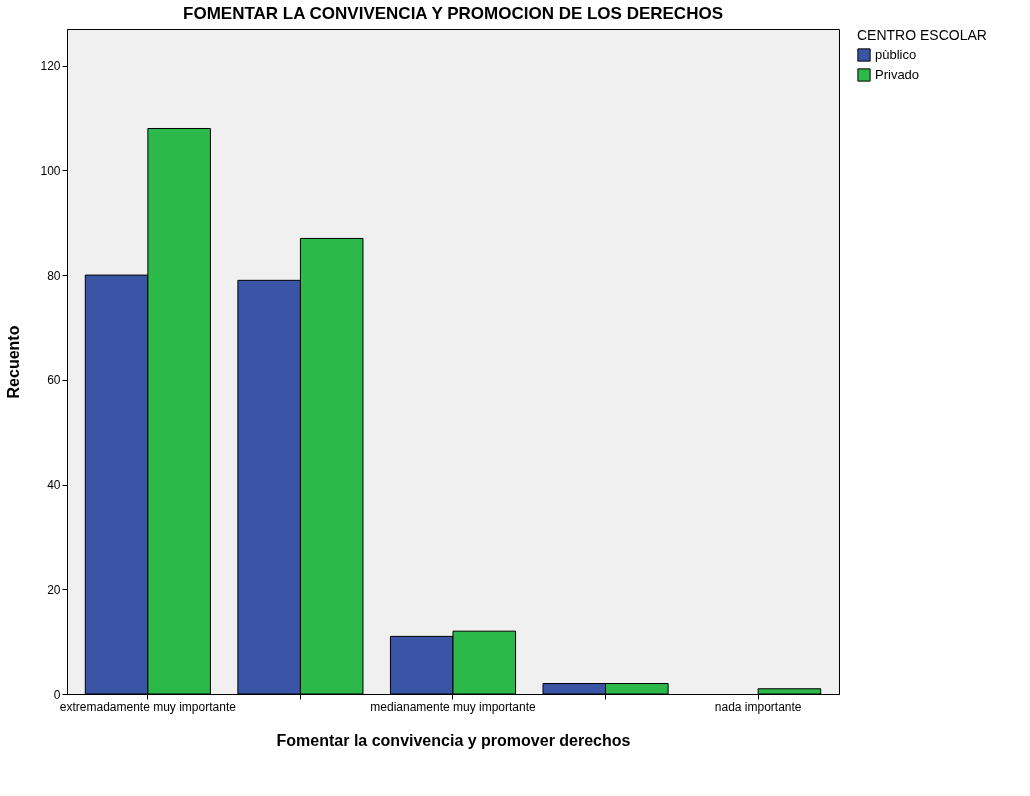 Image resolution: width=1030 pixels, height=796 pixels. What do you see at coordinates (57, 694) in the screenshot?
I see `y-tick-label: 0` at bounding box center [57, 694].